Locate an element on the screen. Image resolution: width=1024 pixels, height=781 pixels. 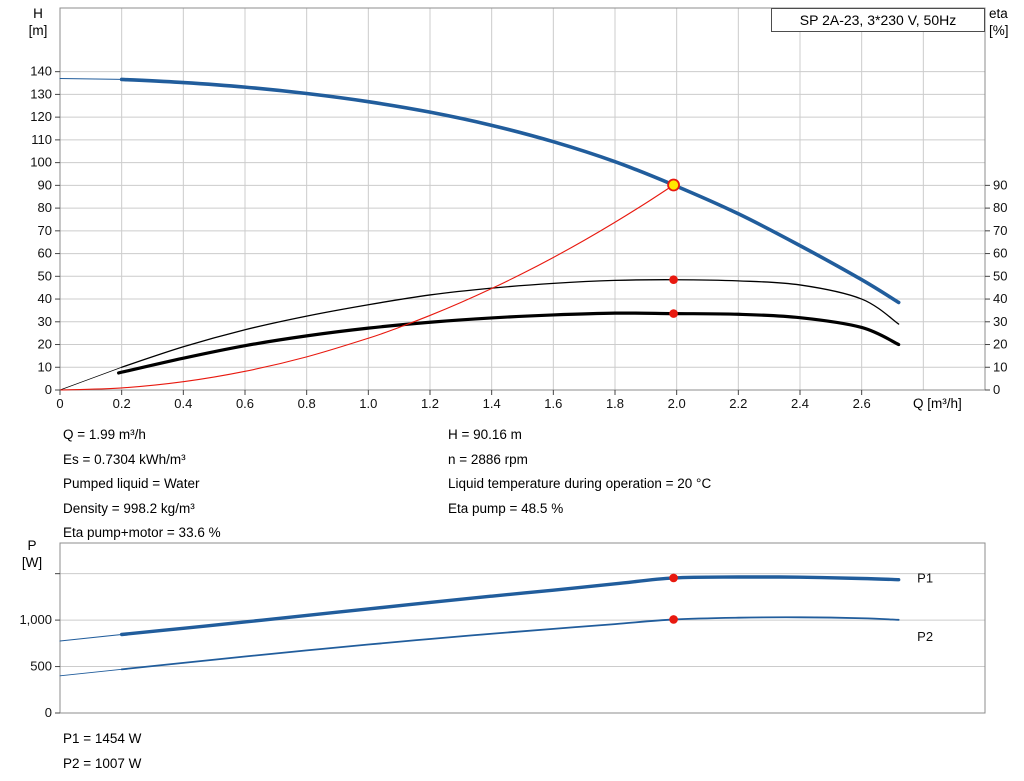
p1-point is located at coordinates (673, 578).